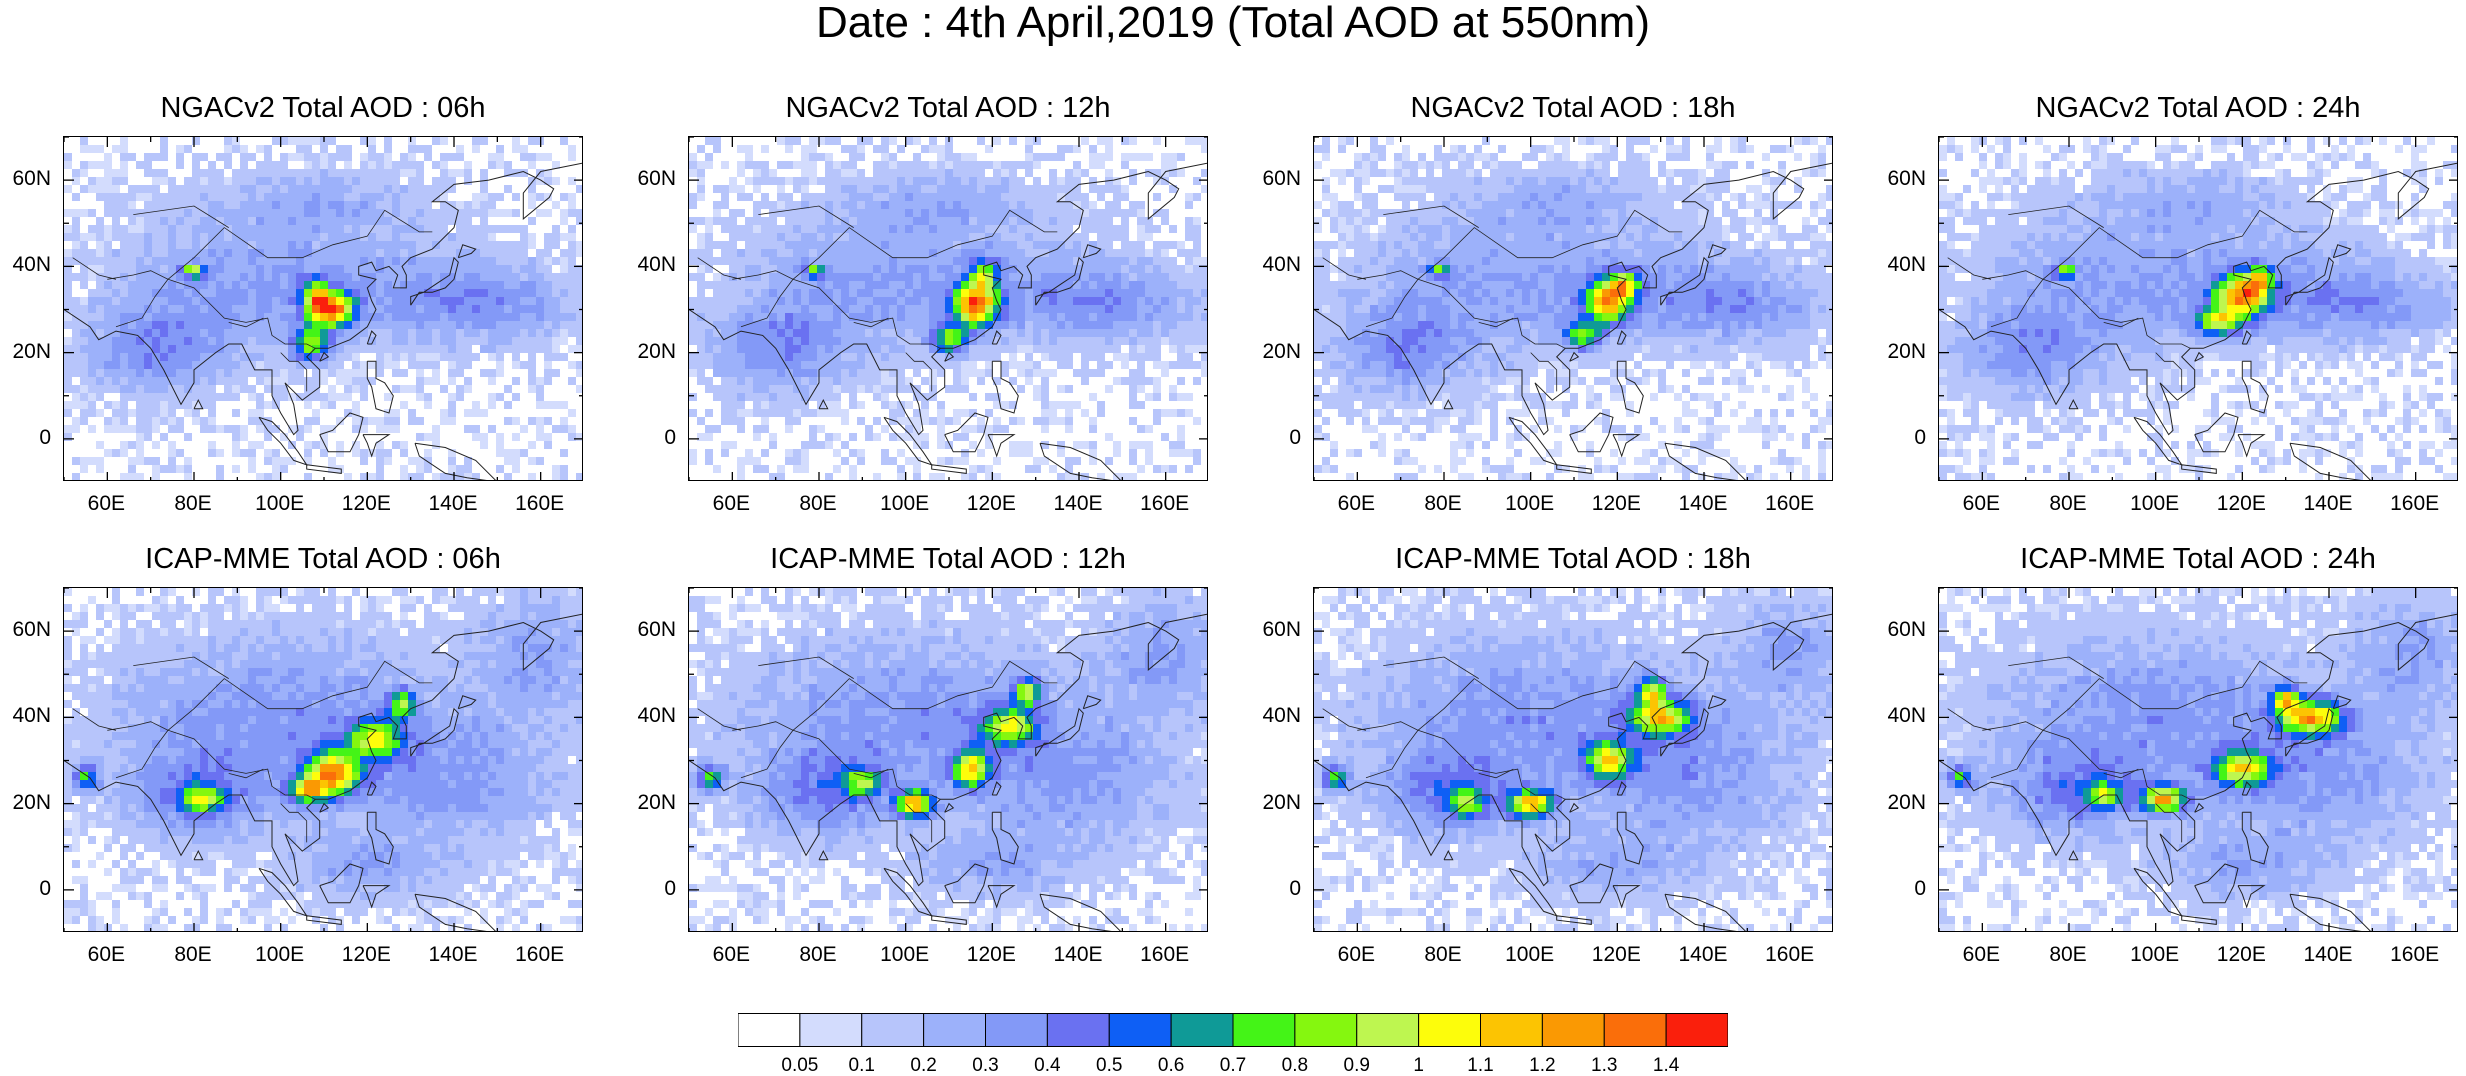  I want to click on colorbar-label: 0.9, so click(1357, 1066).